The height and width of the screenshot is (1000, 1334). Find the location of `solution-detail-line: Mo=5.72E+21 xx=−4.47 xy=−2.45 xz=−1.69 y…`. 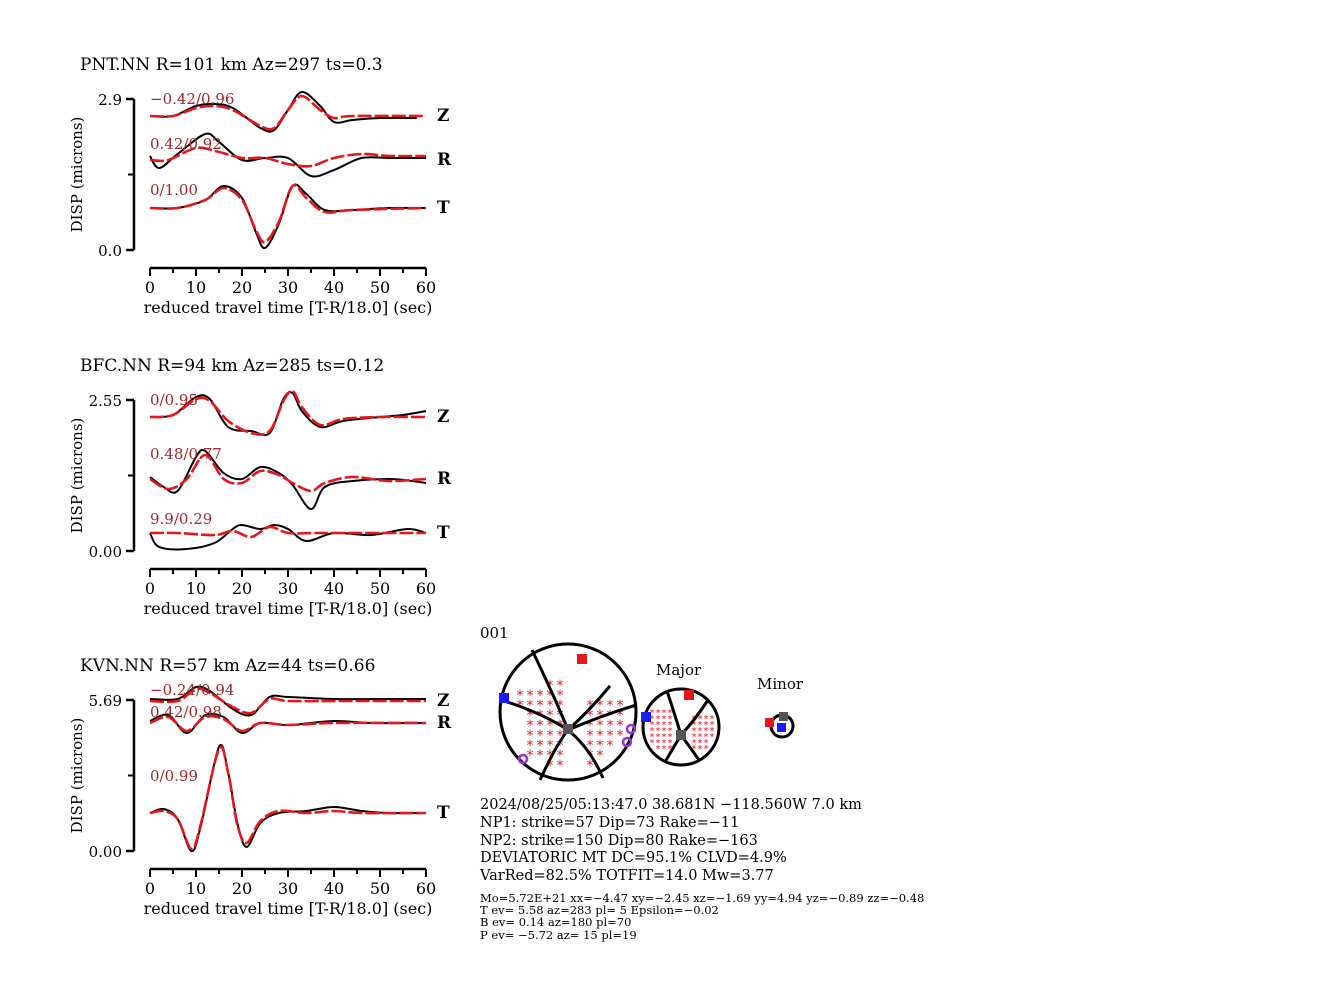

solution-detail-line: Mo=5.72E+21 xx=−4.47 xy=−2.45 xz=−1.69 y… is located at coordinates (702, 898).